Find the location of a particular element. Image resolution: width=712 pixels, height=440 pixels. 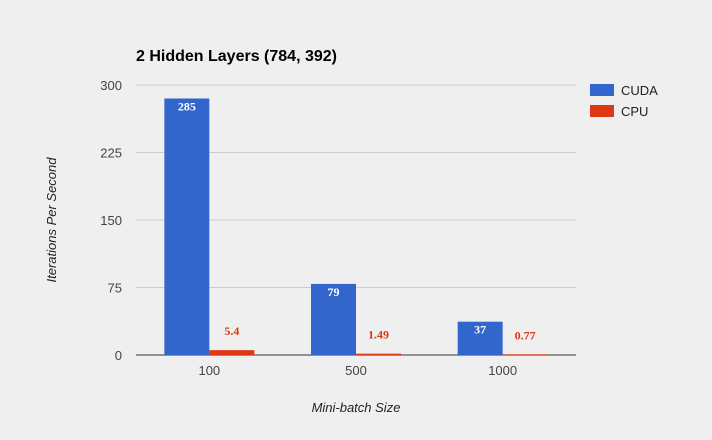

x-axis-ticks: 100 500 1000 is located at coordinates (357, 370).